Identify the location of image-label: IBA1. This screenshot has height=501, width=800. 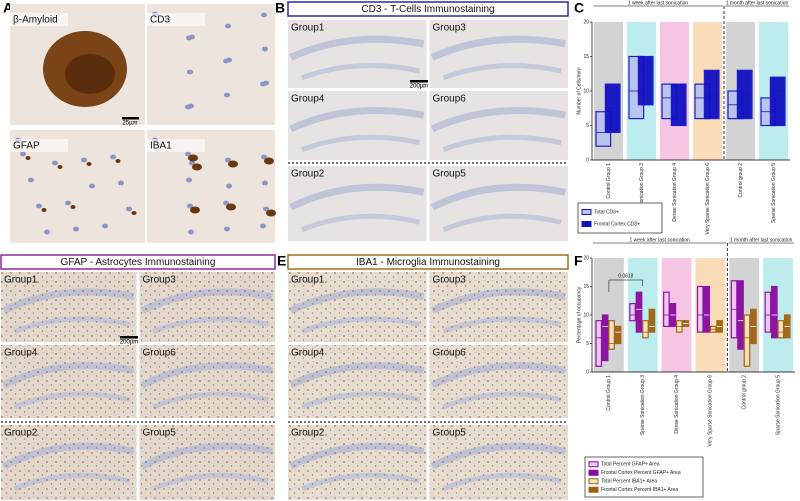
(161, 146).